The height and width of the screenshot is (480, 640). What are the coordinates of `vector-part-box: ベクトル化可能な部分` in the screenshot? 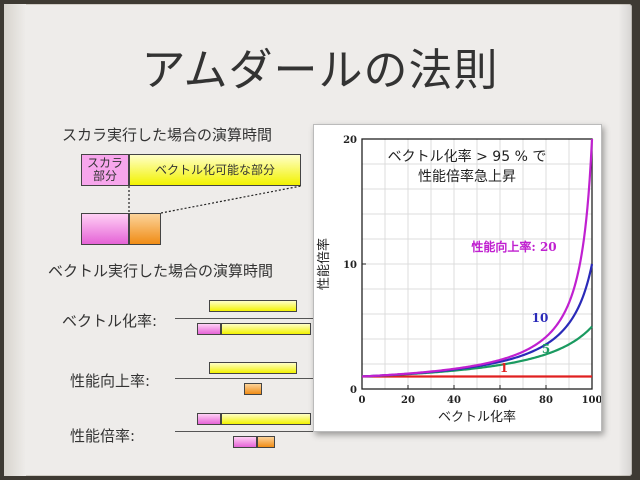 It's located at (215, 170).